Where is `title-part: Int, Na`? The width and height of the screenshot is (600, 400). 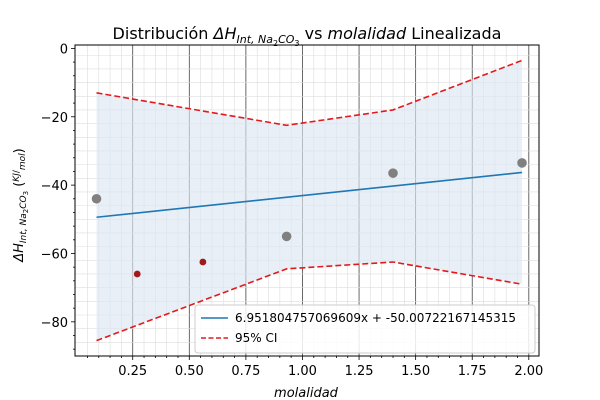 title-part: Int, Na is located at coordinates (254, 39).